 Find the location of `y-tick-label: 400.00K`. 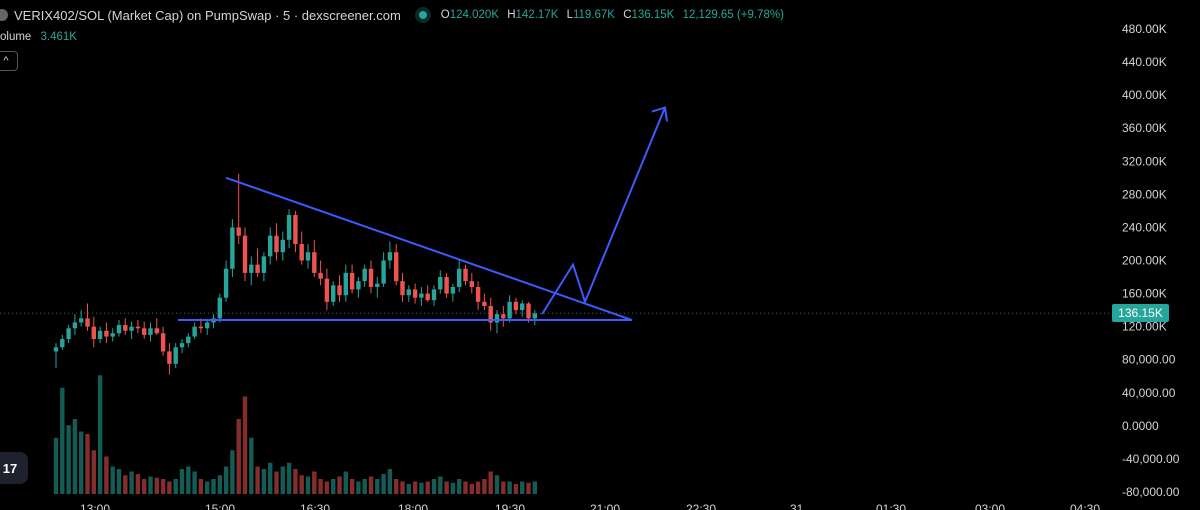

y-tick-label: 400.00K is located at coordinates (1144, 95).